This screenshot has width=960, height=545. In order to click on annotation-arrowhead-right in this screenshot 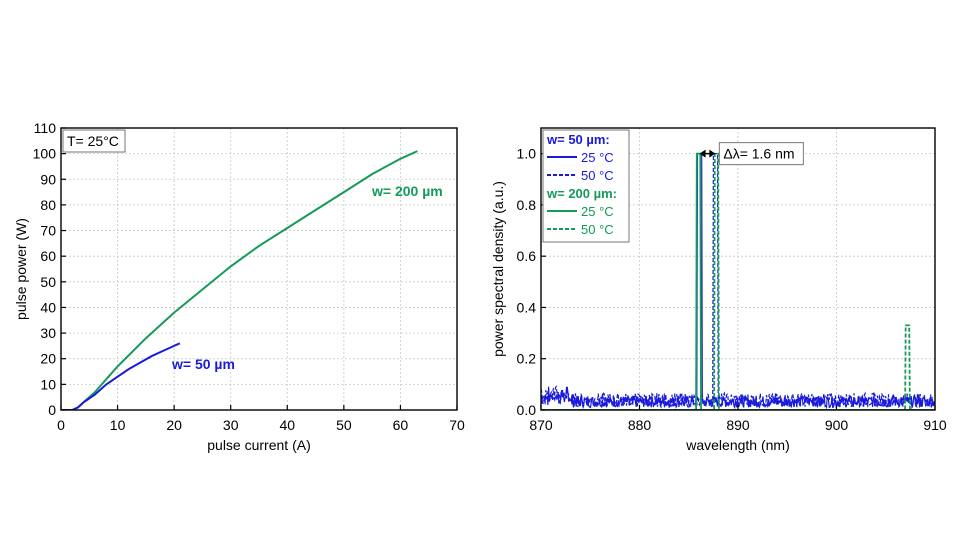, I will do `click(712, 153)`.